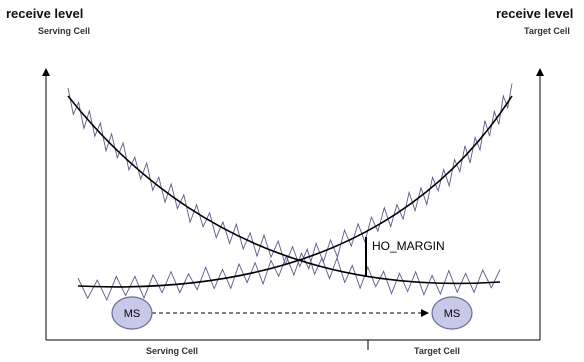 This screenshot has height=362, width=584. Describe the element at coordinates (408, 246) in the screenshot. I see `ho-margin-label: HO_MARGIN` at that location.